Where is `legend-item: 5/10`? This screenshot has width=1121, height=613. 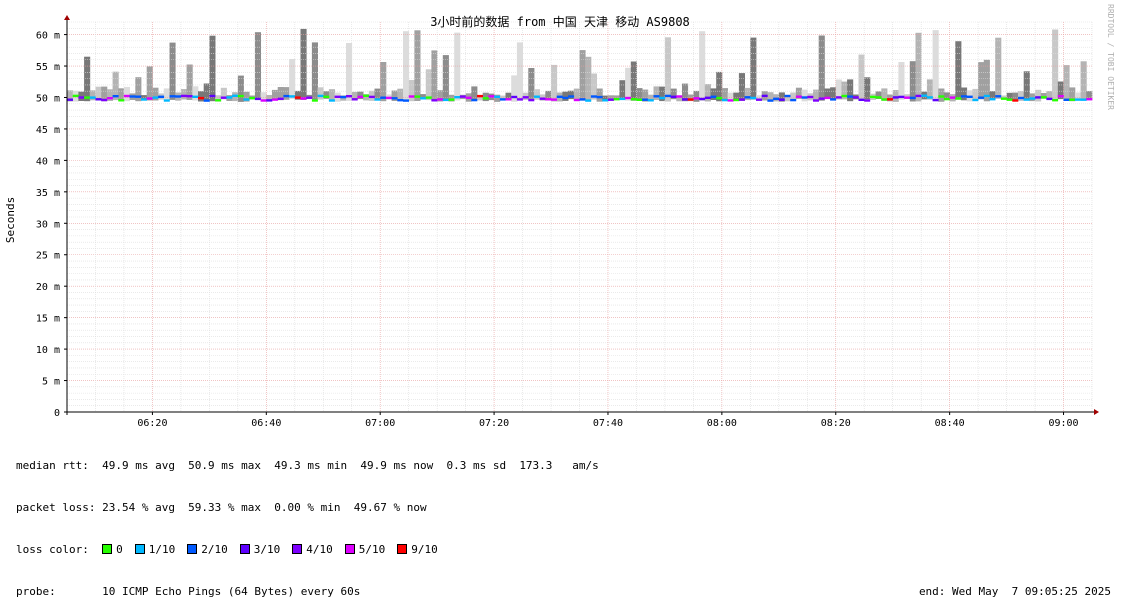
legend-item: 5/10 is located at coordinates (364, 549).